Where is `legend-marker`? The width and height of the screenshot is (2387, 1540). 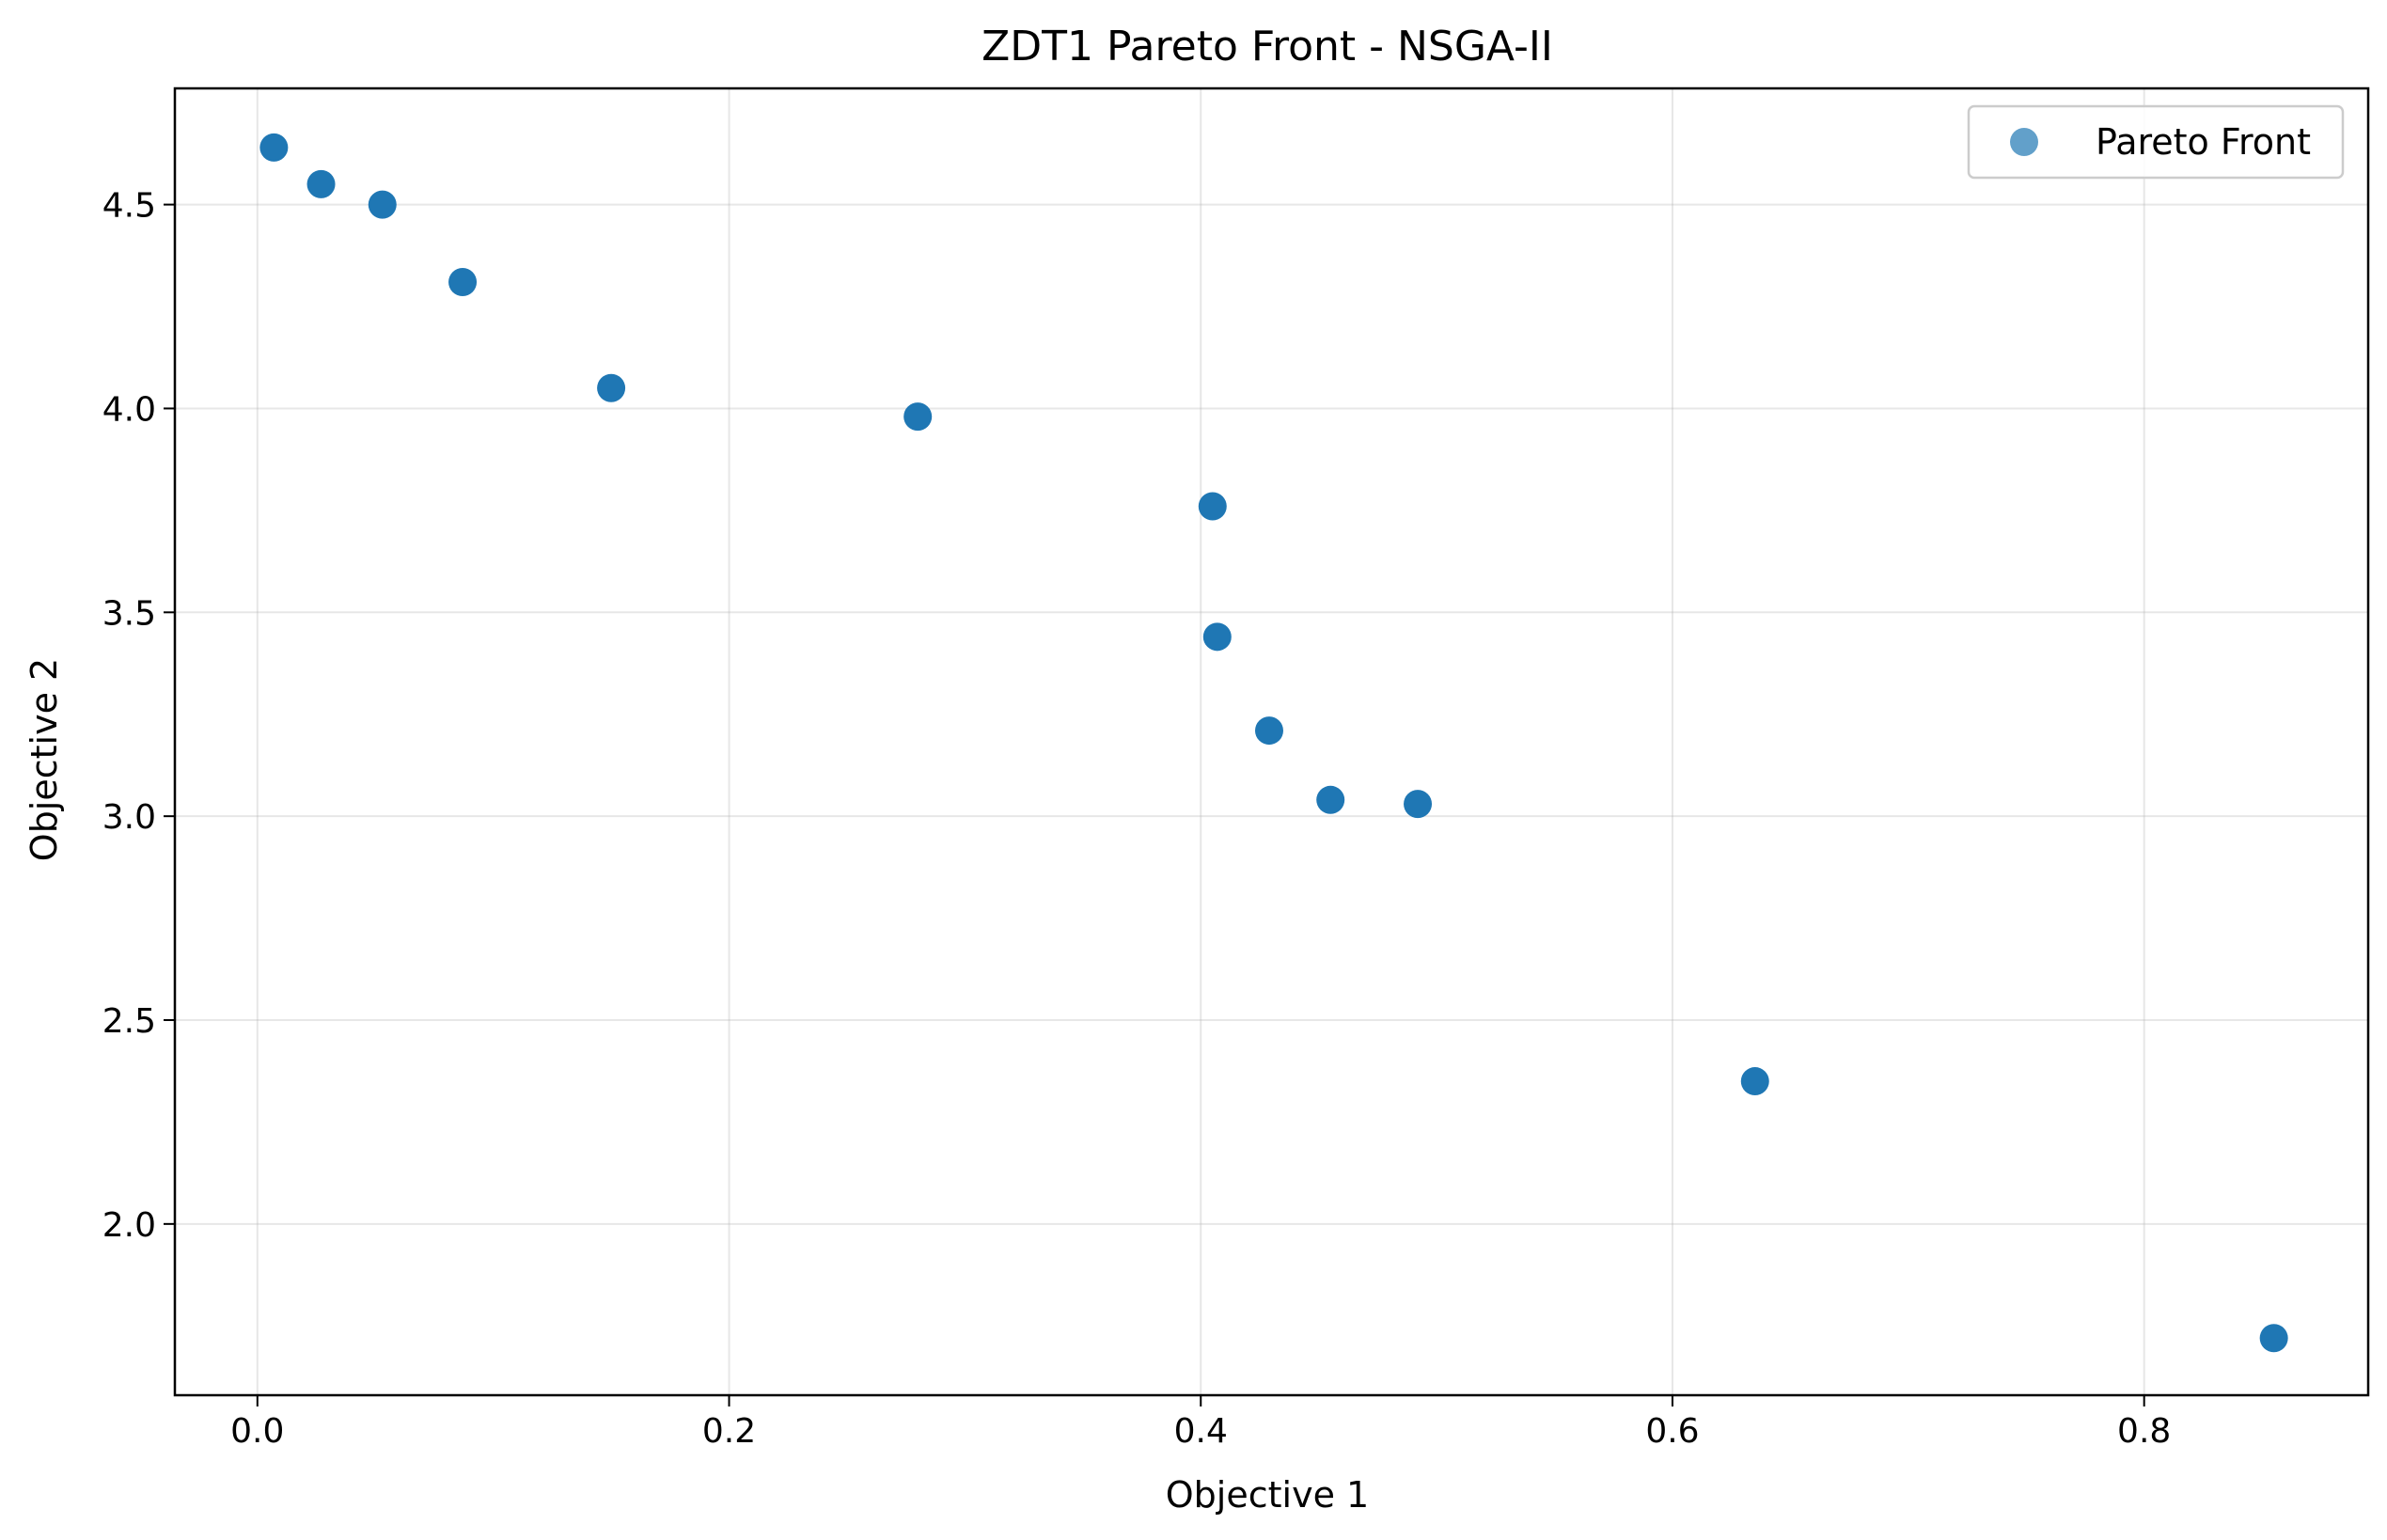
legend-marker is located at coordinates (2024, 142).